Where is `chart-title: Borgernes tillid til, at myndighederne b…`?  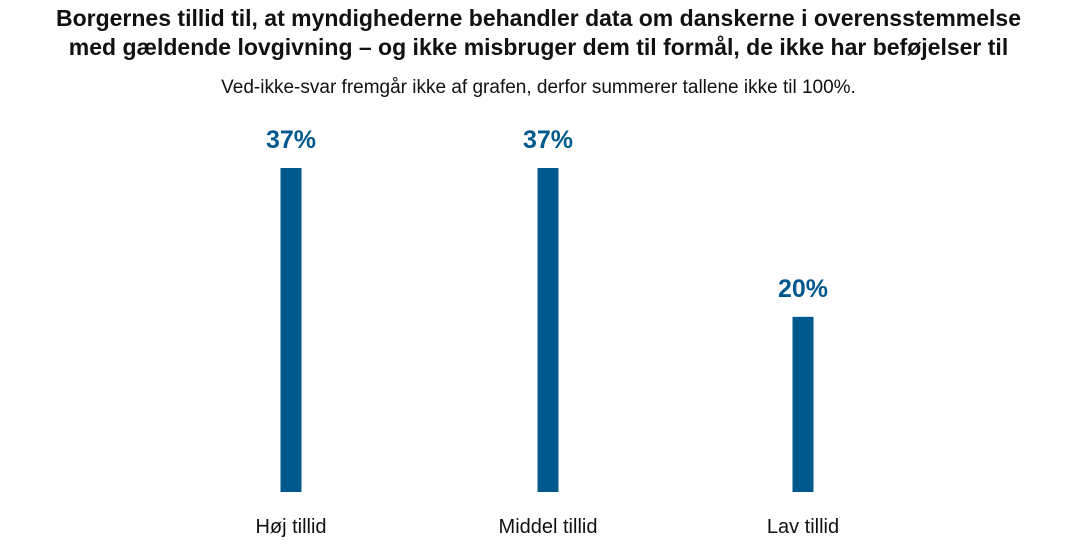 chart-title: Borgernes tillid til, at myndighederne b… is located at coordinates (538, 33).